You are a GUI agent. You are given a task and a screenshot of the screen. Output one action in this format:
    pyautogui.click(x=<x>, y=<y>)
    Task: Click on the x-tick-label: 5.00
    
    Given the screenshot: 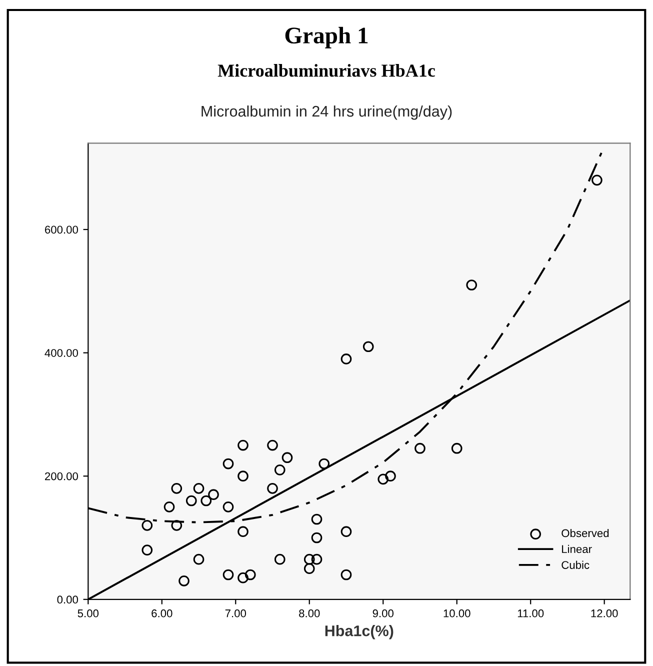 What is the action you would take?
    pyautogui.click(x=88, y=613)
    